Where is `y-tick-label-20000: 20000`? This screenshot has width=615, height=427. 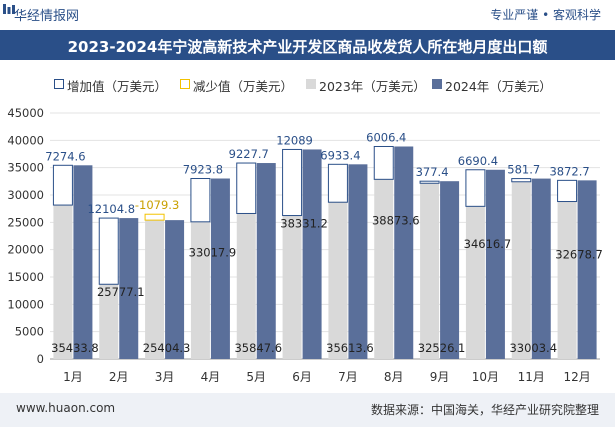
y-tick-label-20000: 20000 is located at coordinates (25, 250).